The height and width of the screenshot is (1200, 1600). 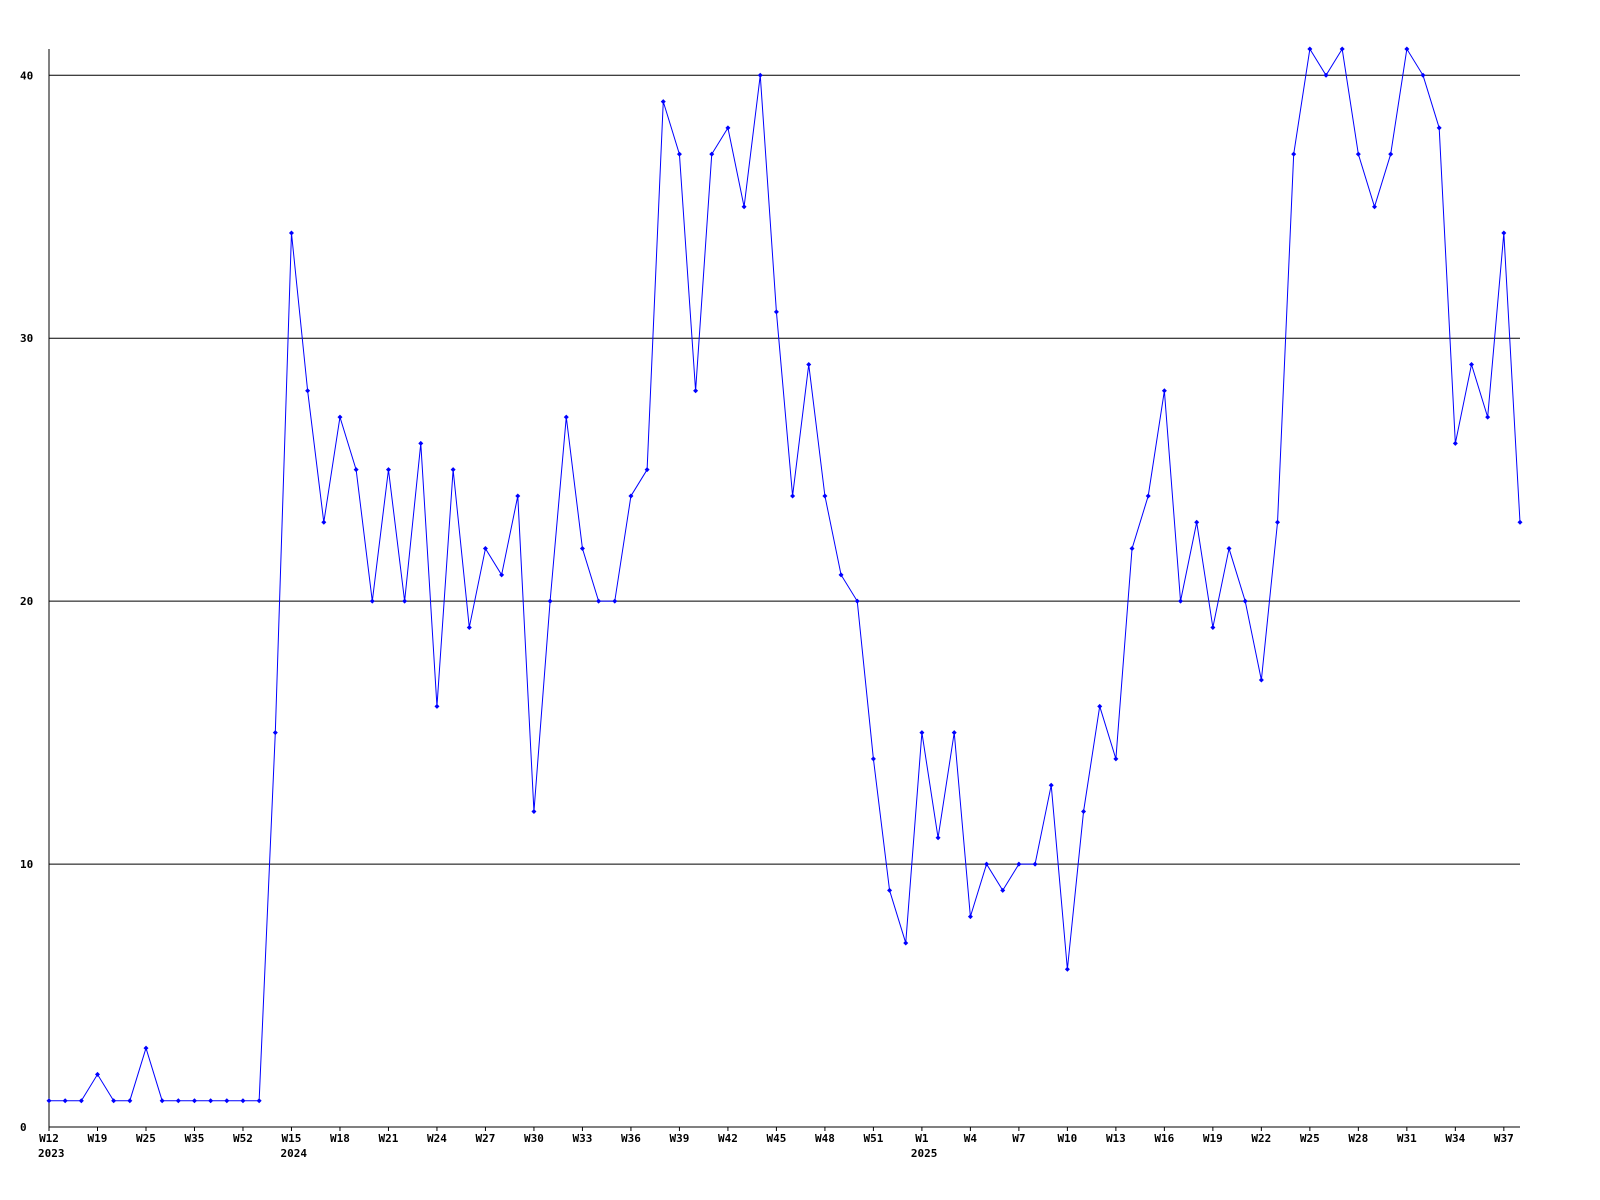 I want to click on x-tick-label: W28, so click(x=1358, y=1138).